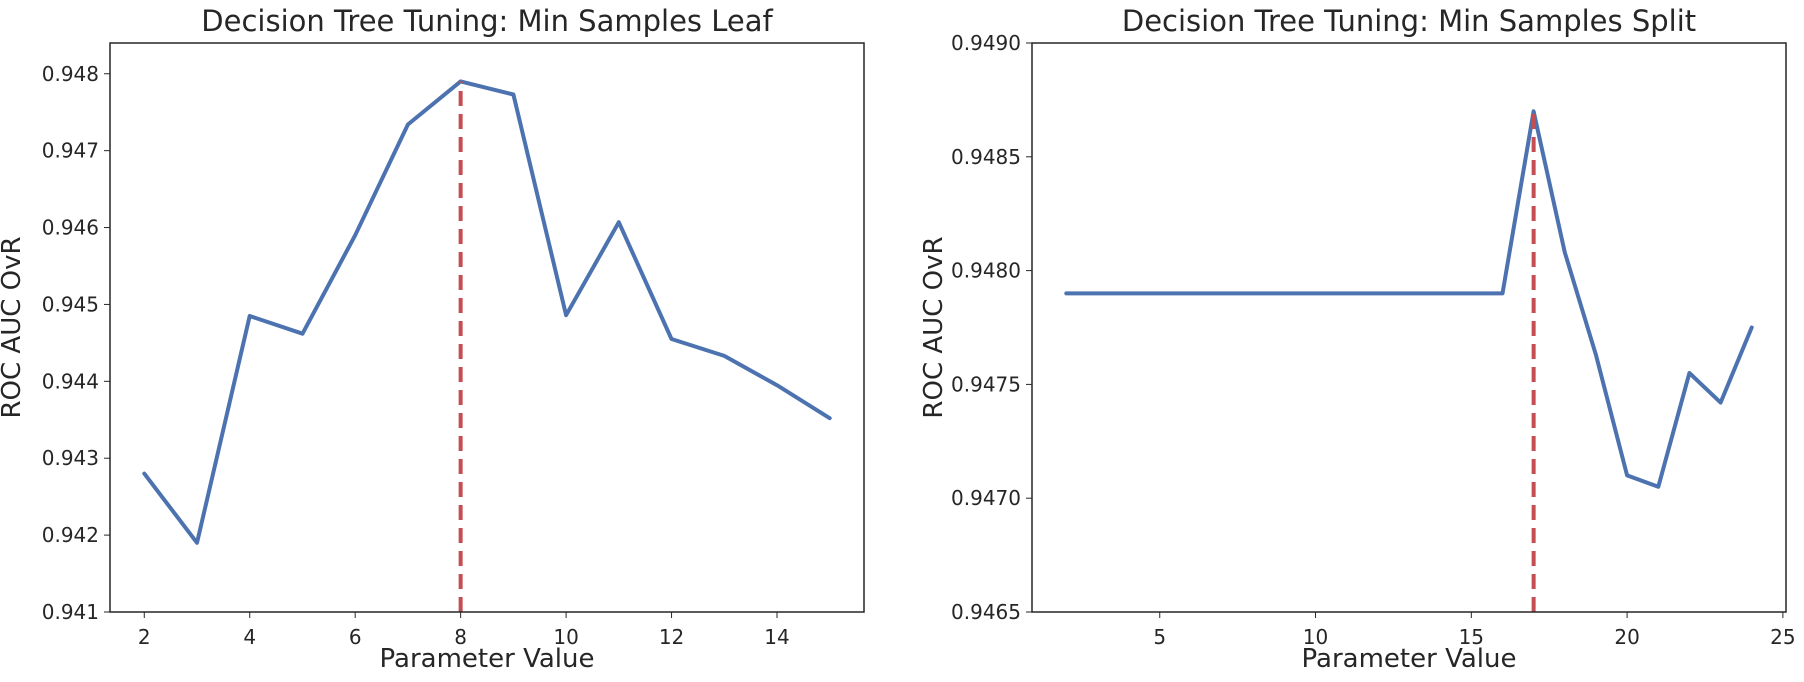 The width and height of the screenshot is (1804, 682). I want to click on y-tick-label: 0.9490, so click(986, 43).